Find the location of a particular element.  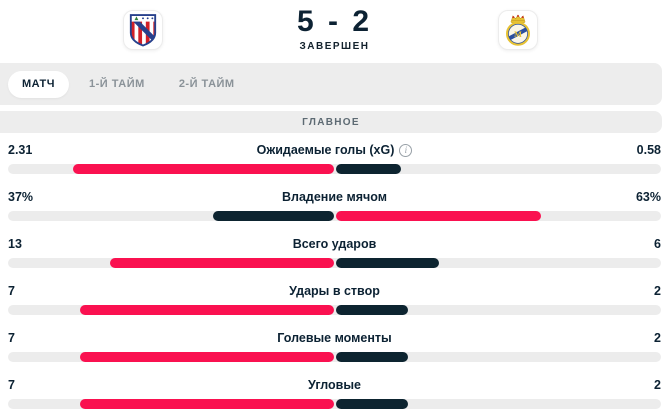

stat-row: 7 Угловые i 2 is located at coordinates (334, 393).